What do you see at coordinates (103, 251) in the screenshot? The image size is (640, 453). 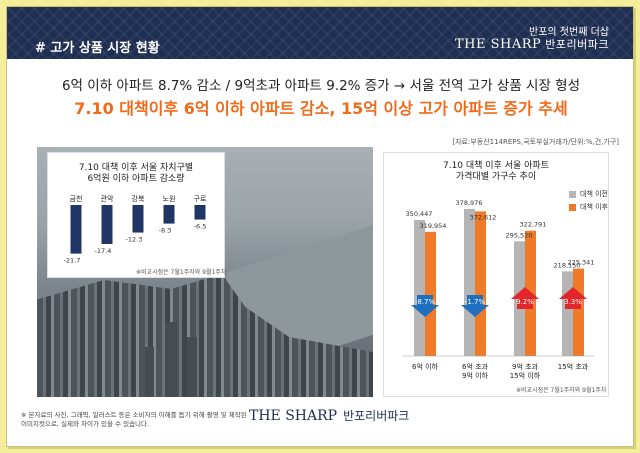 I see `left-value-label: -17.4` at bounding box center [103, 251].